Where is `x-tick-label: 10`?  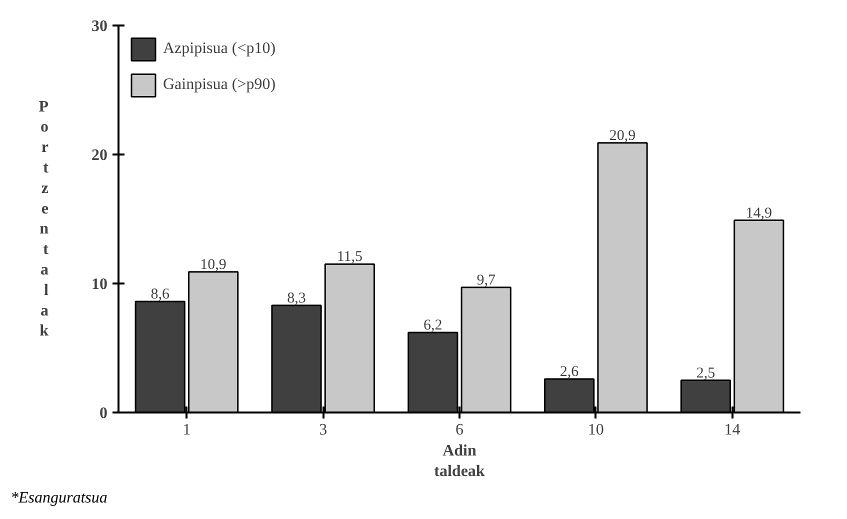 x-tick-label: 10 is located at coordinates (596, 430).